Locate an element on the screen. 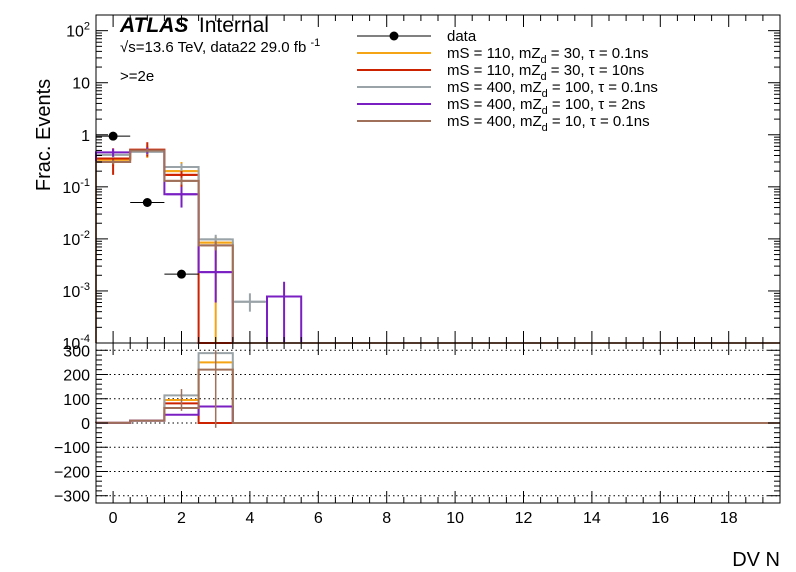 This screenshot has width=796, height=572. ratio-y-tick-label: 300 is located at coordinates (76, 351).